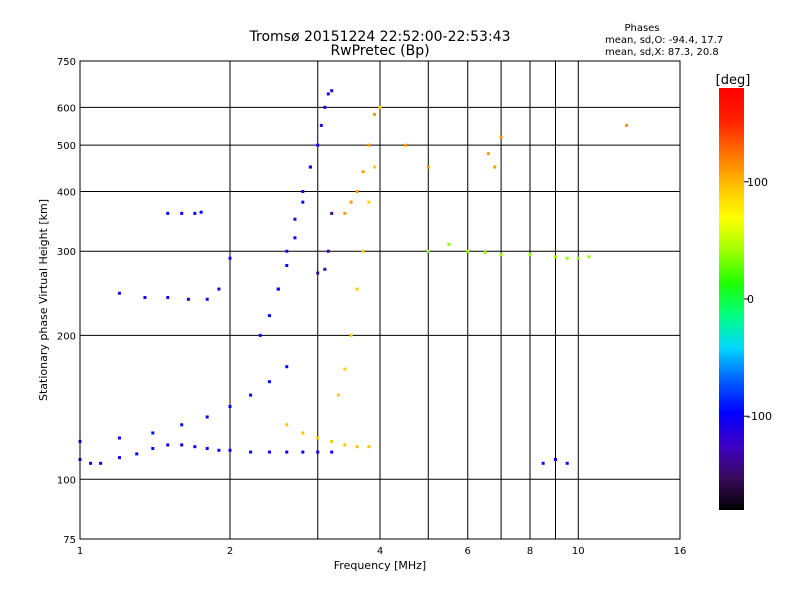 Image resolution: width=800 pixels, height=604 pixels. Describe the element at coordinates (758, 299) in the screenshot. I see `colorbar-ticks: 100 0 -100` at that location.